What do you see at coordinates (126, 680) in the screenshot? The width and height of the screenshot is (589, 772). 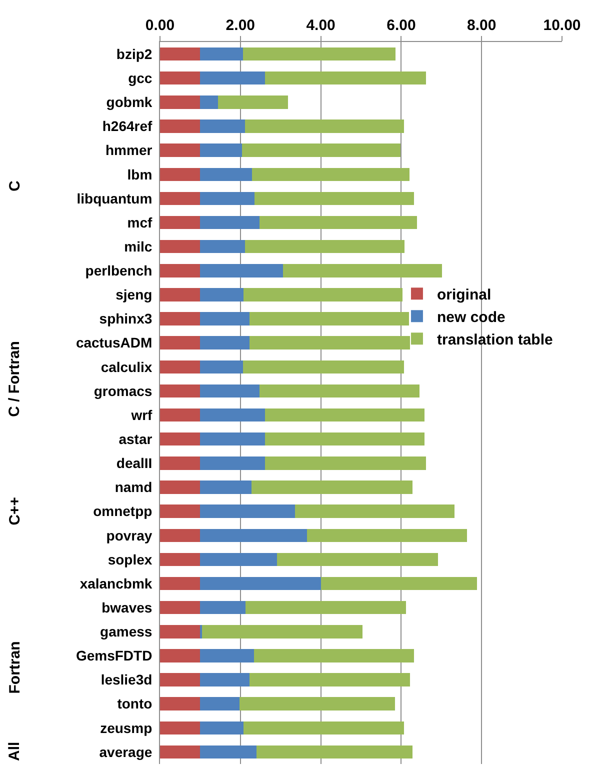 I see `y-tick-label: leslie3d` at bounding box center [126, 680].